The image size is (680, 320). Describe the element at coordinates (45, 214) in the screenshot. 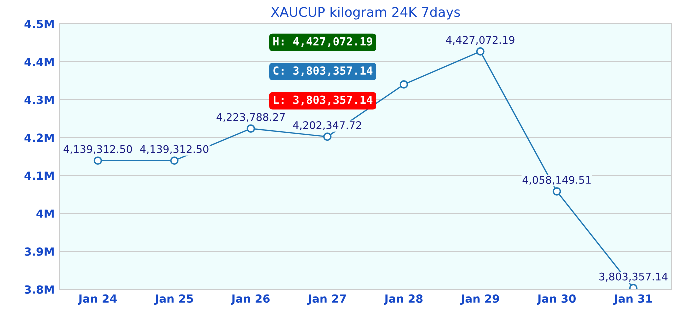

I see `y-tick-label: 4M` at that location.